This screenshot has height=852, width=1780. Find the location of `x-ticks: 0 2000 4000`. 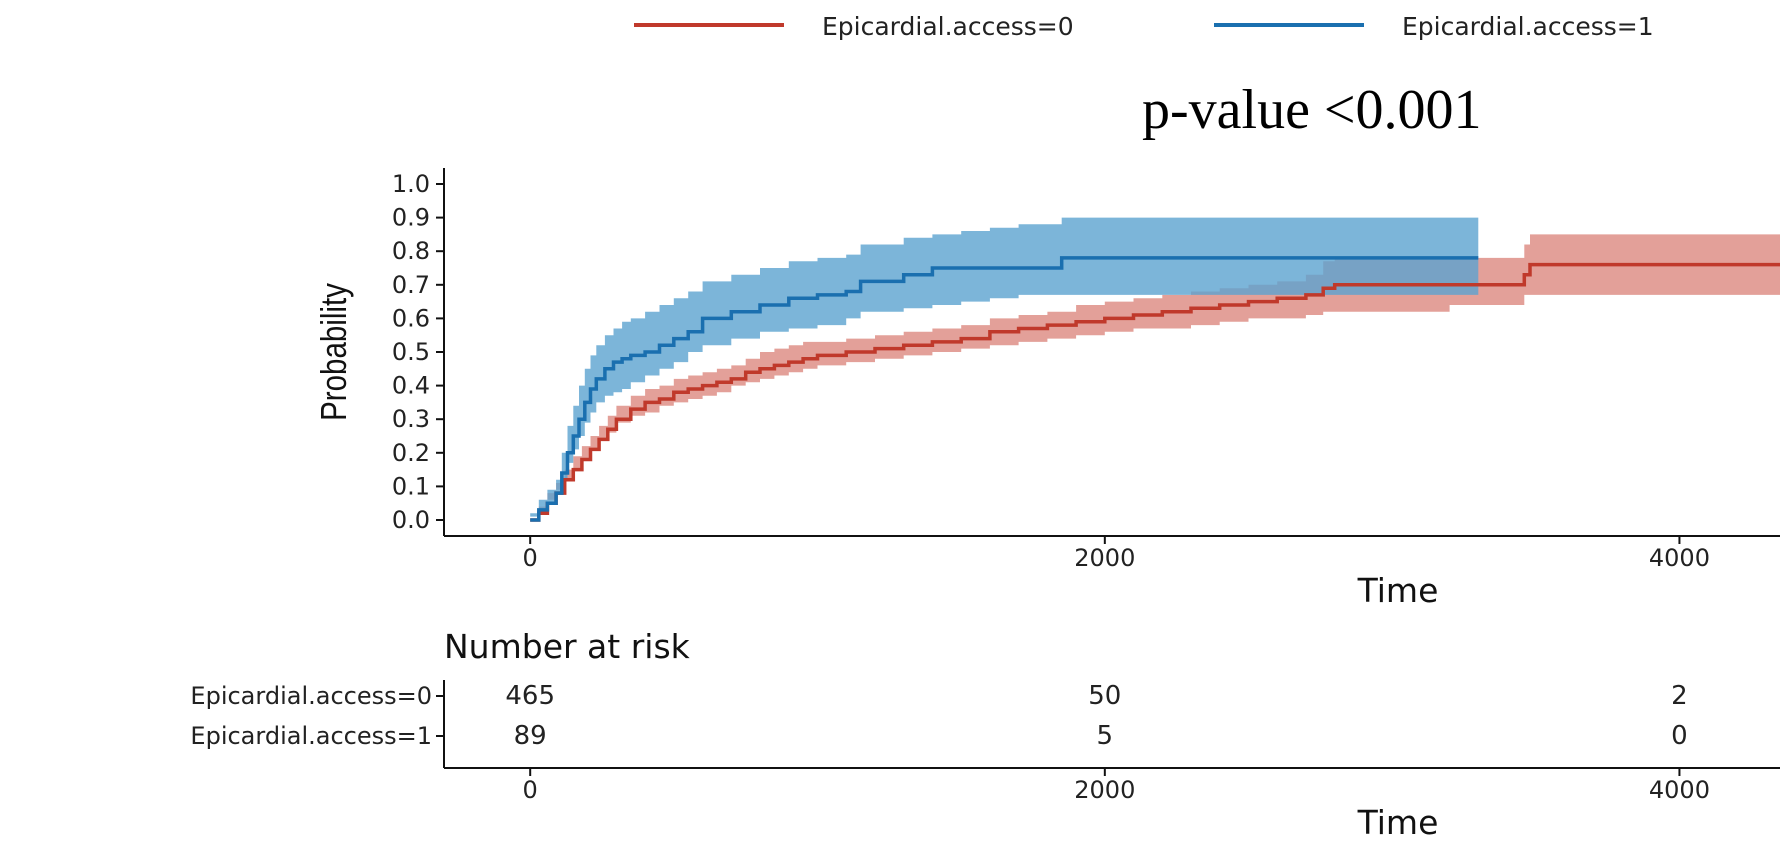

x-ticks: 0 2000 4000 is located at coordinates (1116, 554).